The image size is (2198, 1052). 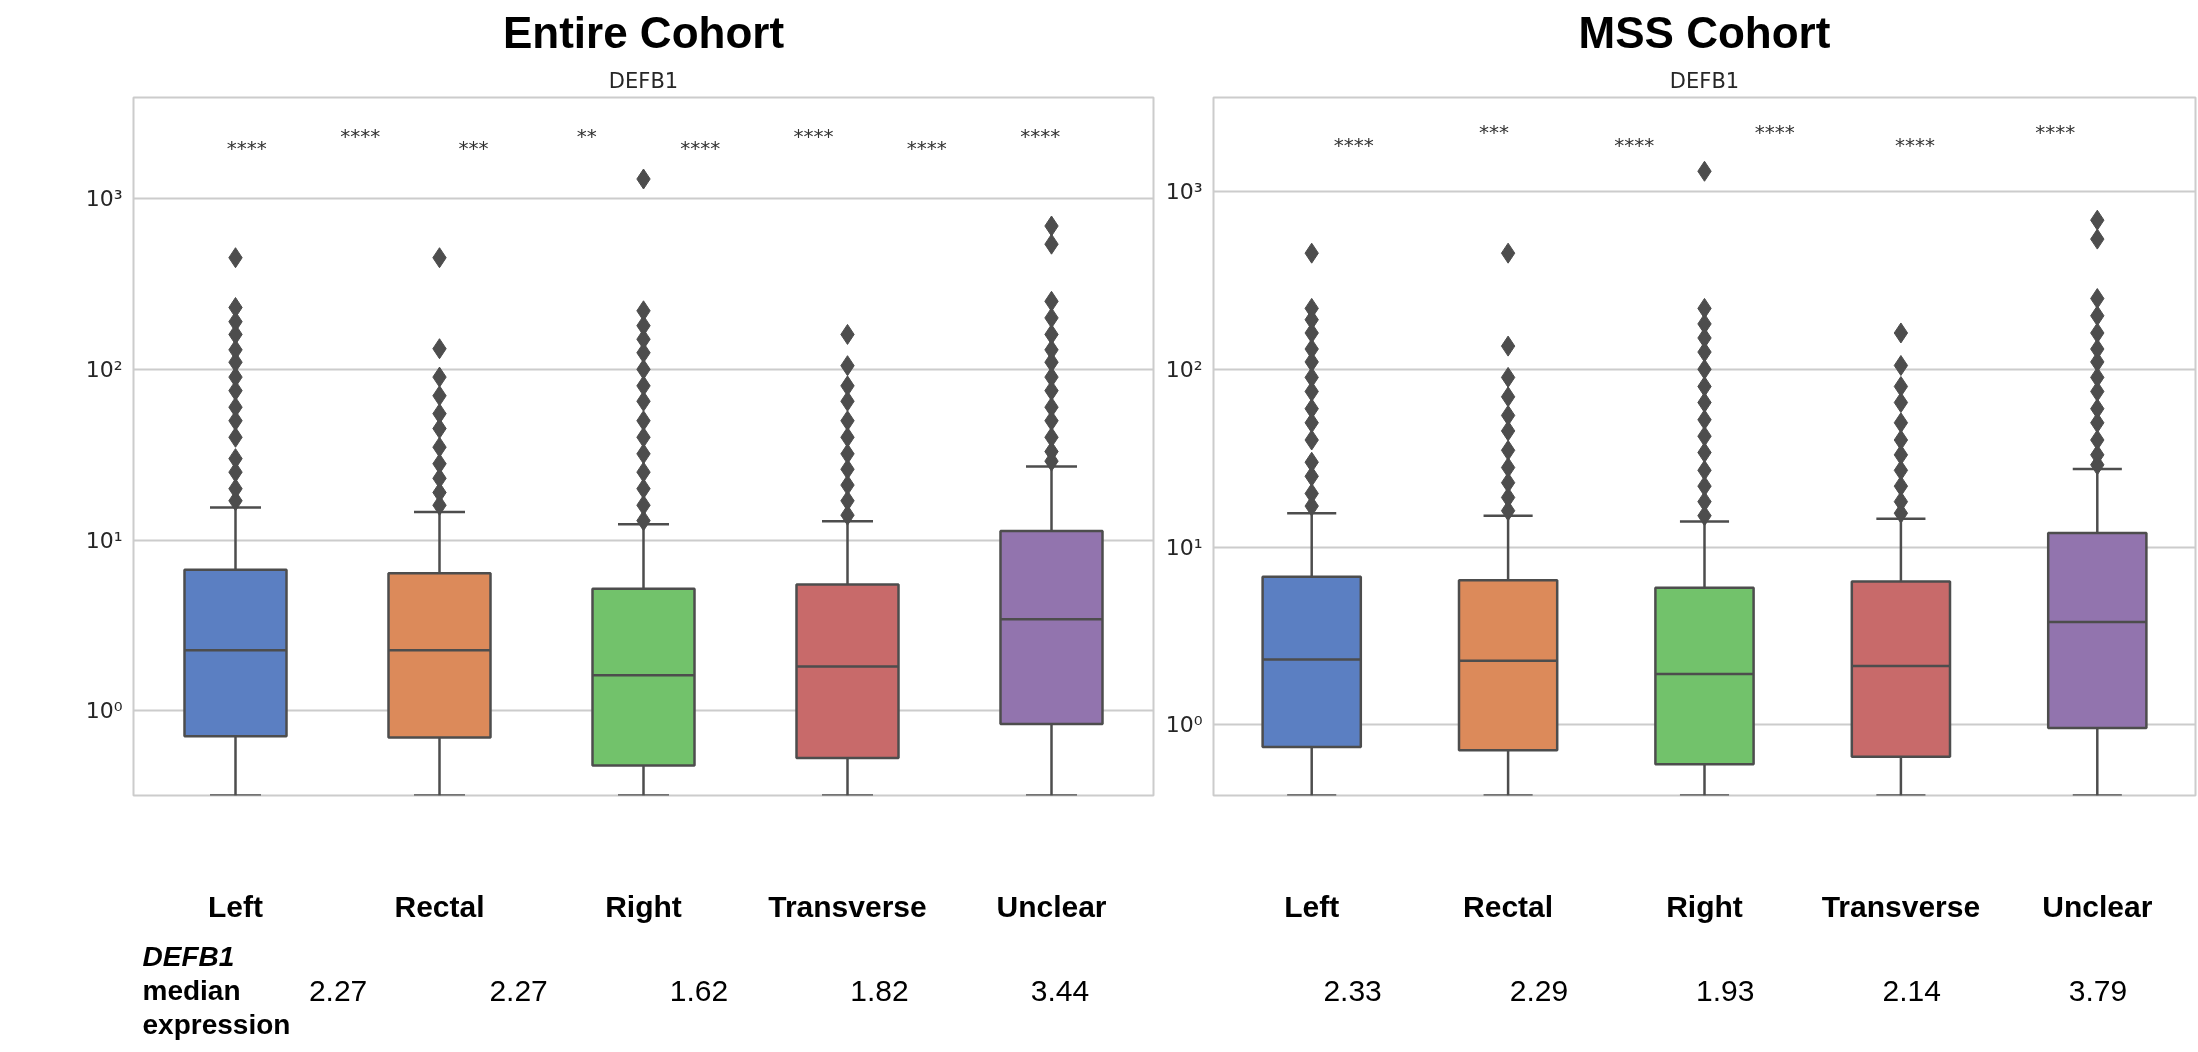 What do you see at coordinates (586, 135) in the screenshot?
I see `annotation: **` at bounding box center [586, 135].